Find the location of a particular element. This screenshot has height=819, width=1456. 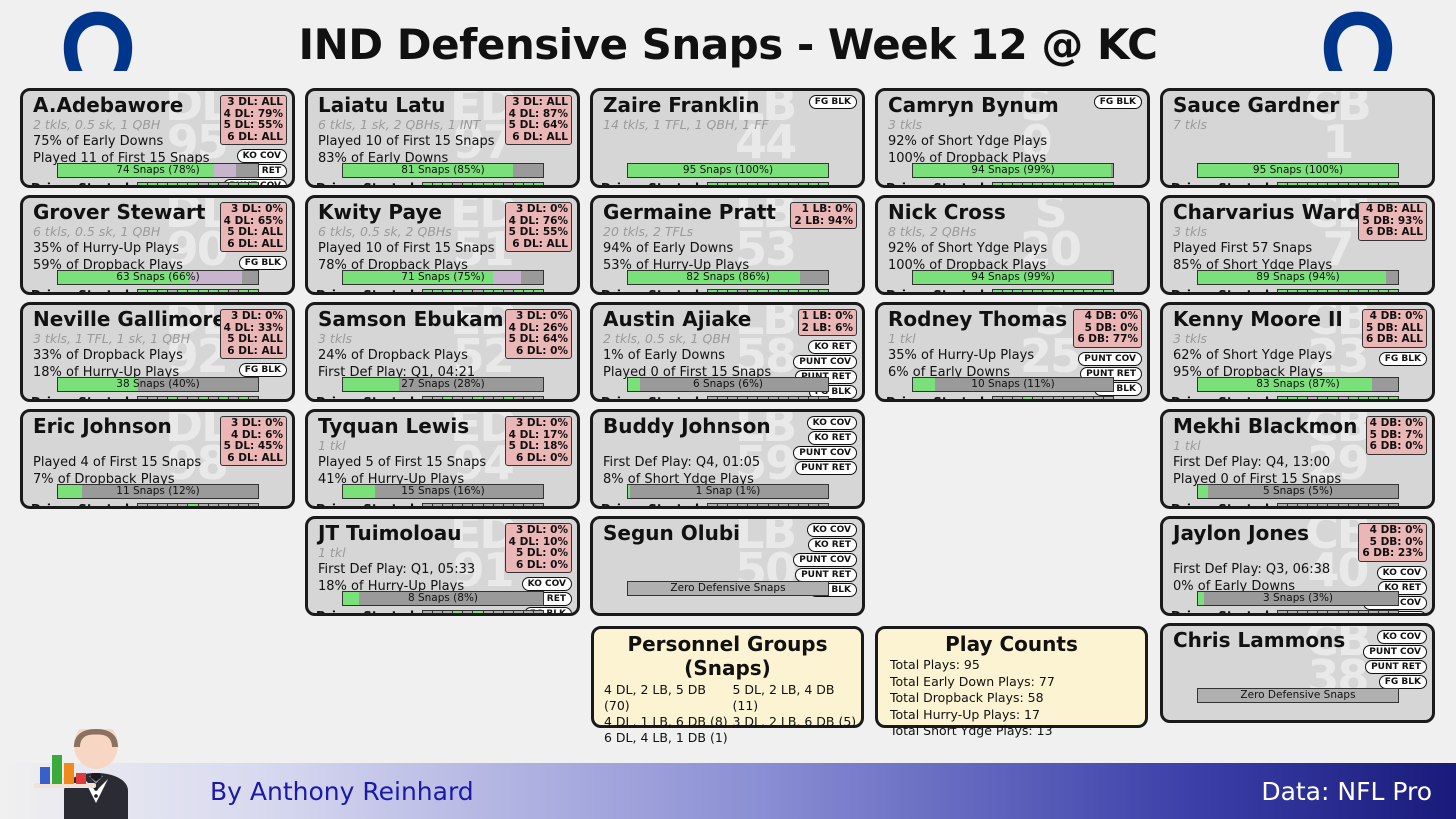

snap-share-label: 81 Snaps (85%) is located at coordinates (443, 170).